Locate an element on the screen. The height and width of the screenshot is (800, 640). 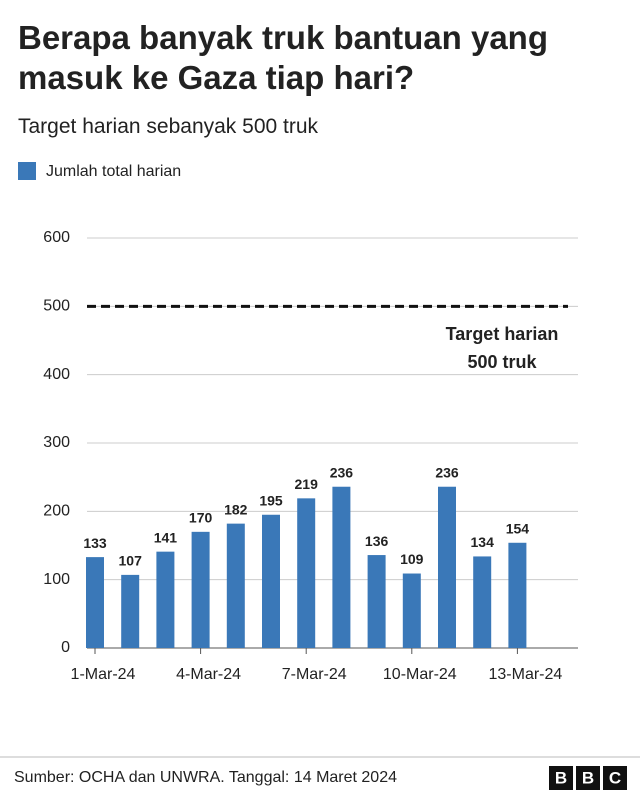
y-tick-label: 100 is located at coordinates (56, 579).